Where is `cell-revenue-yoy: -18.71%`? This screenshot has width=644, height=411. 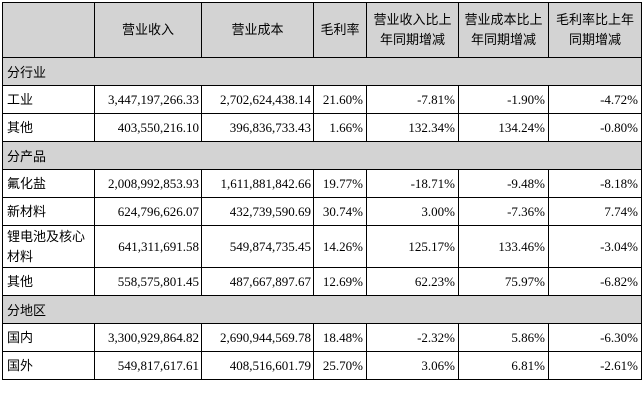
cell-revenue-yoy: -18.71% is located at coordinates (412, 183).